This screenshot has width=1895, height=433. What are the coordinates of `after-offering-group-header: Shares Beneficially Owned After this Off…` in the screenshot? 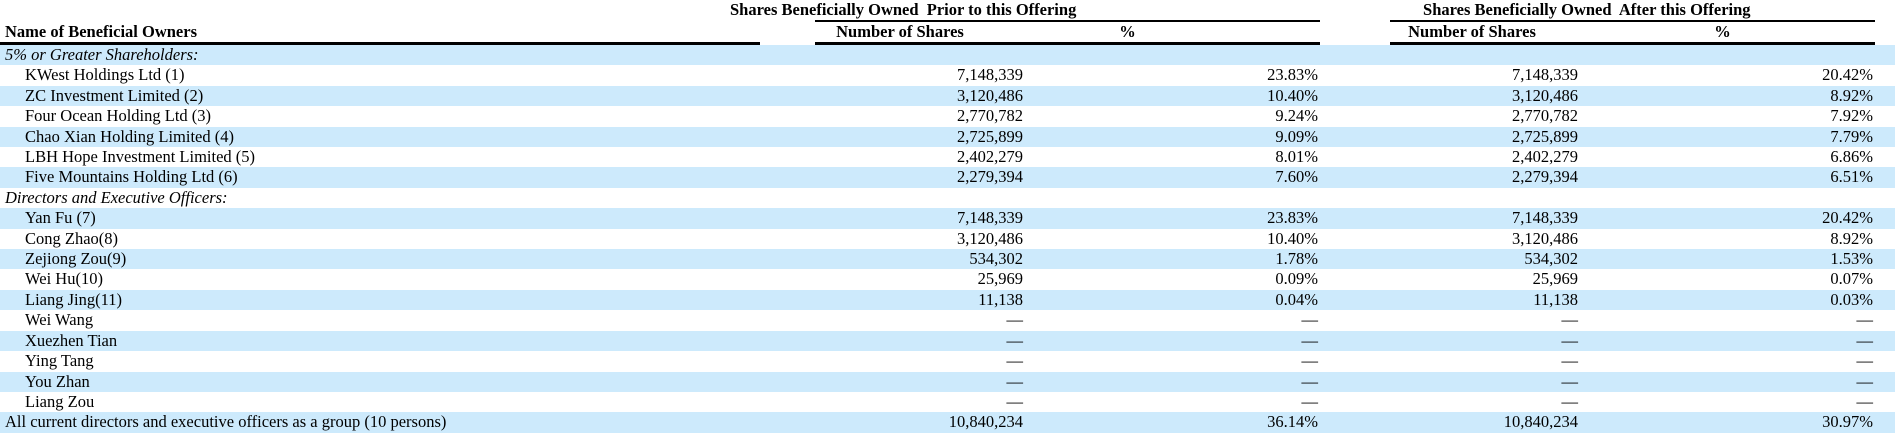 It's located at (1633, 11).